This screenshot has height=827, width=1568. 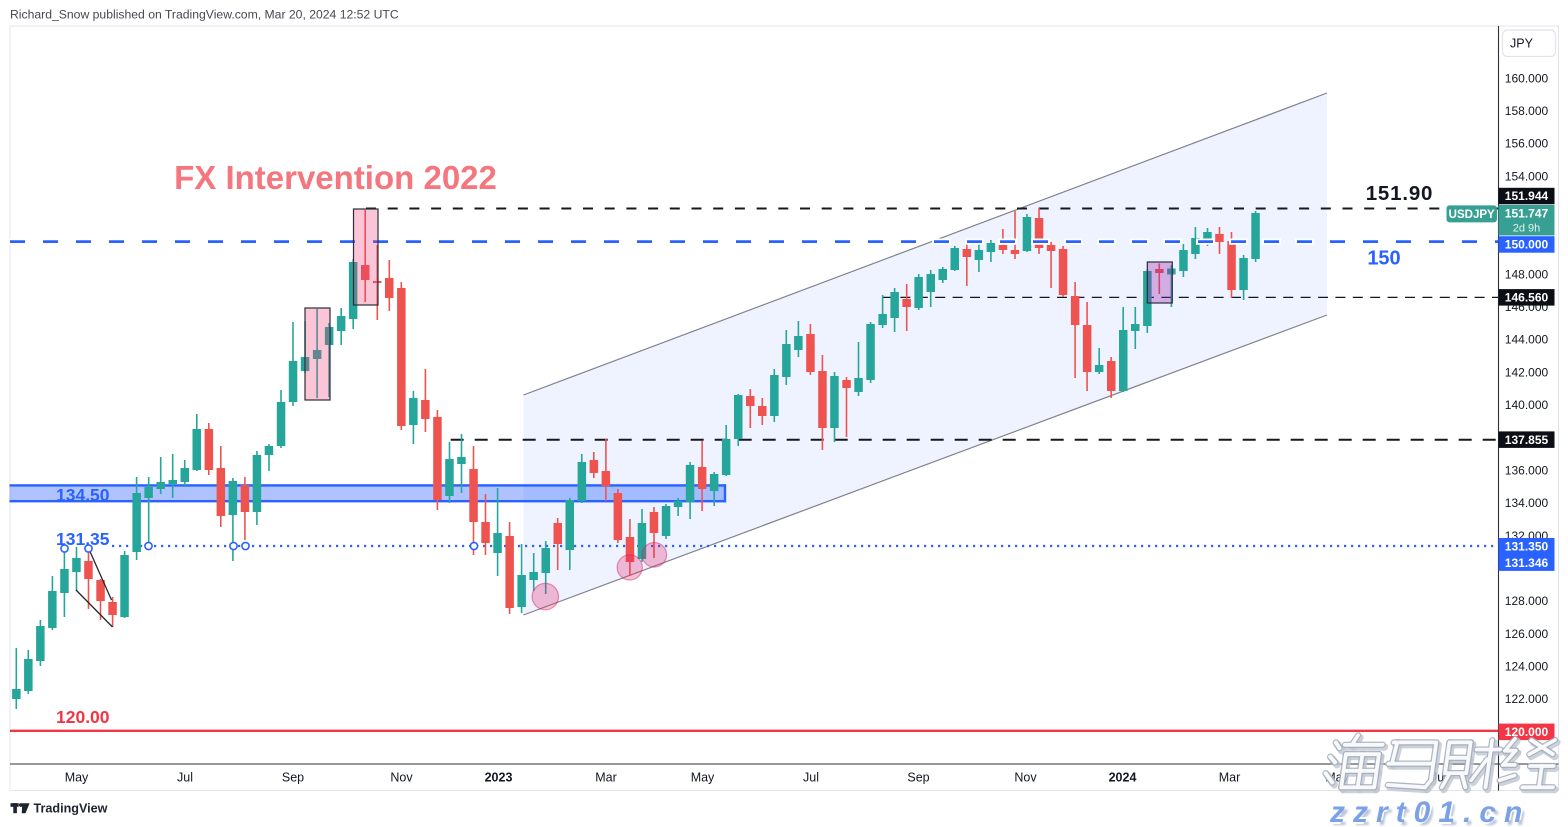 I want to click on svg-text: 2d 9h, so click(x=1527, y=229).